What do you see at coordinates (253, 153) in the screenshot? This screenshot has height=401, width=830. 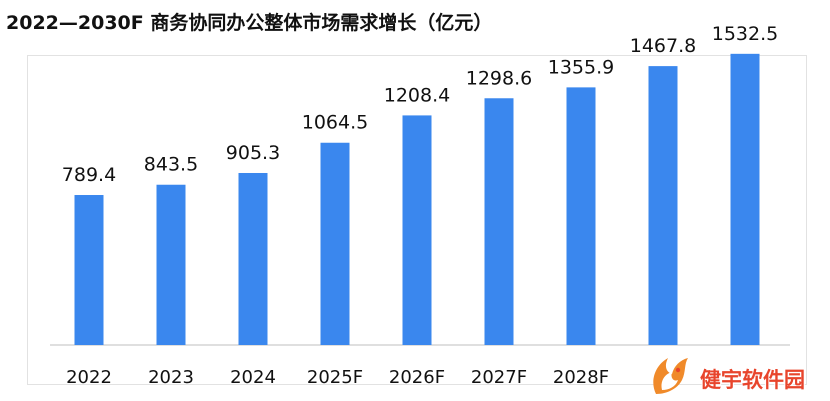 I see `data-label: 905.3` at bounding box center [253, 153].